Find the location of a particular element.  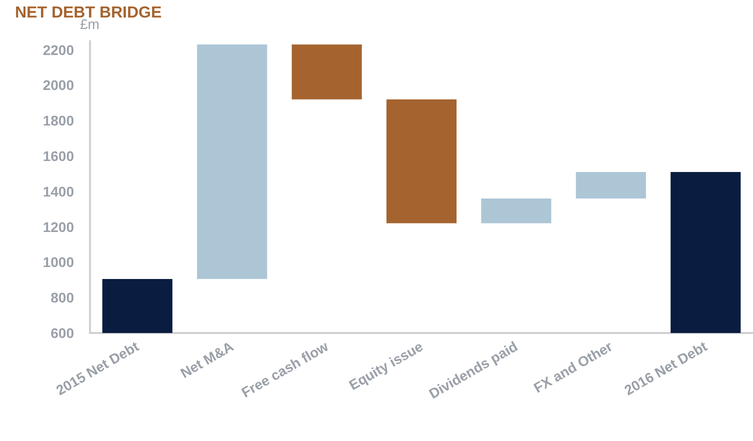

y-tick-label: 1800 is located at coordinates (58, 120).